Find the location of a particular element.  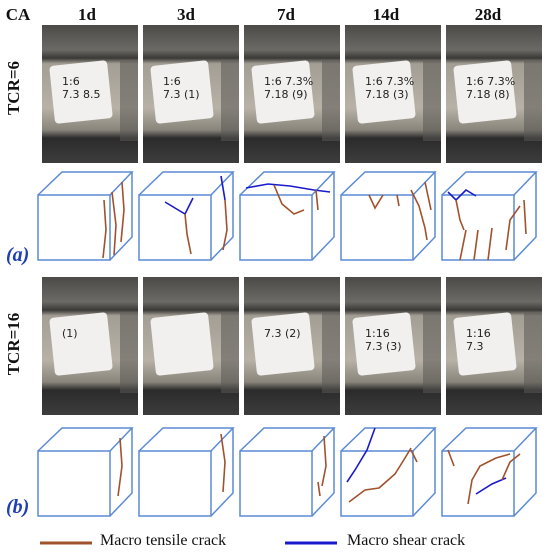

photo-mark: 1:6 7.3% 7.18 (8) is located at coordinates (491, 88).